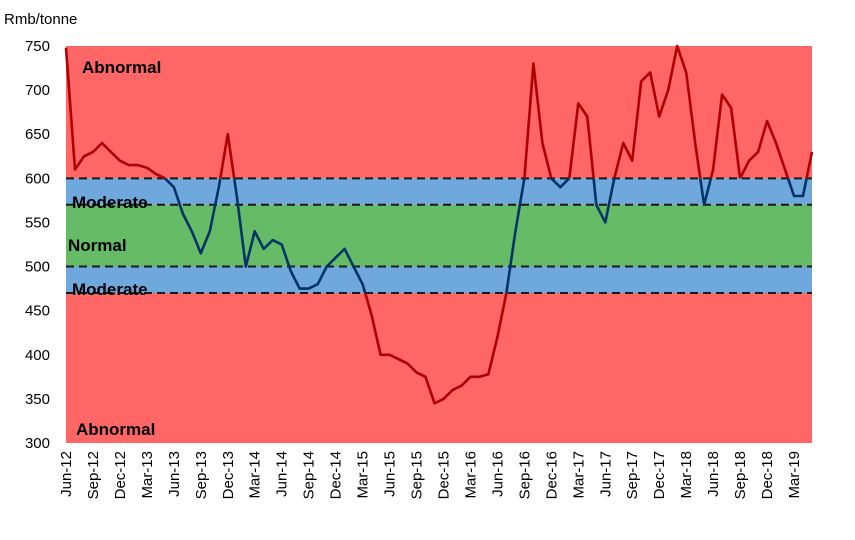  What do you see at coordinates (201, 475) in the screenshot?
I see `x-tick-label-sep-13: Sep-13` at bounding box center [201, 475].